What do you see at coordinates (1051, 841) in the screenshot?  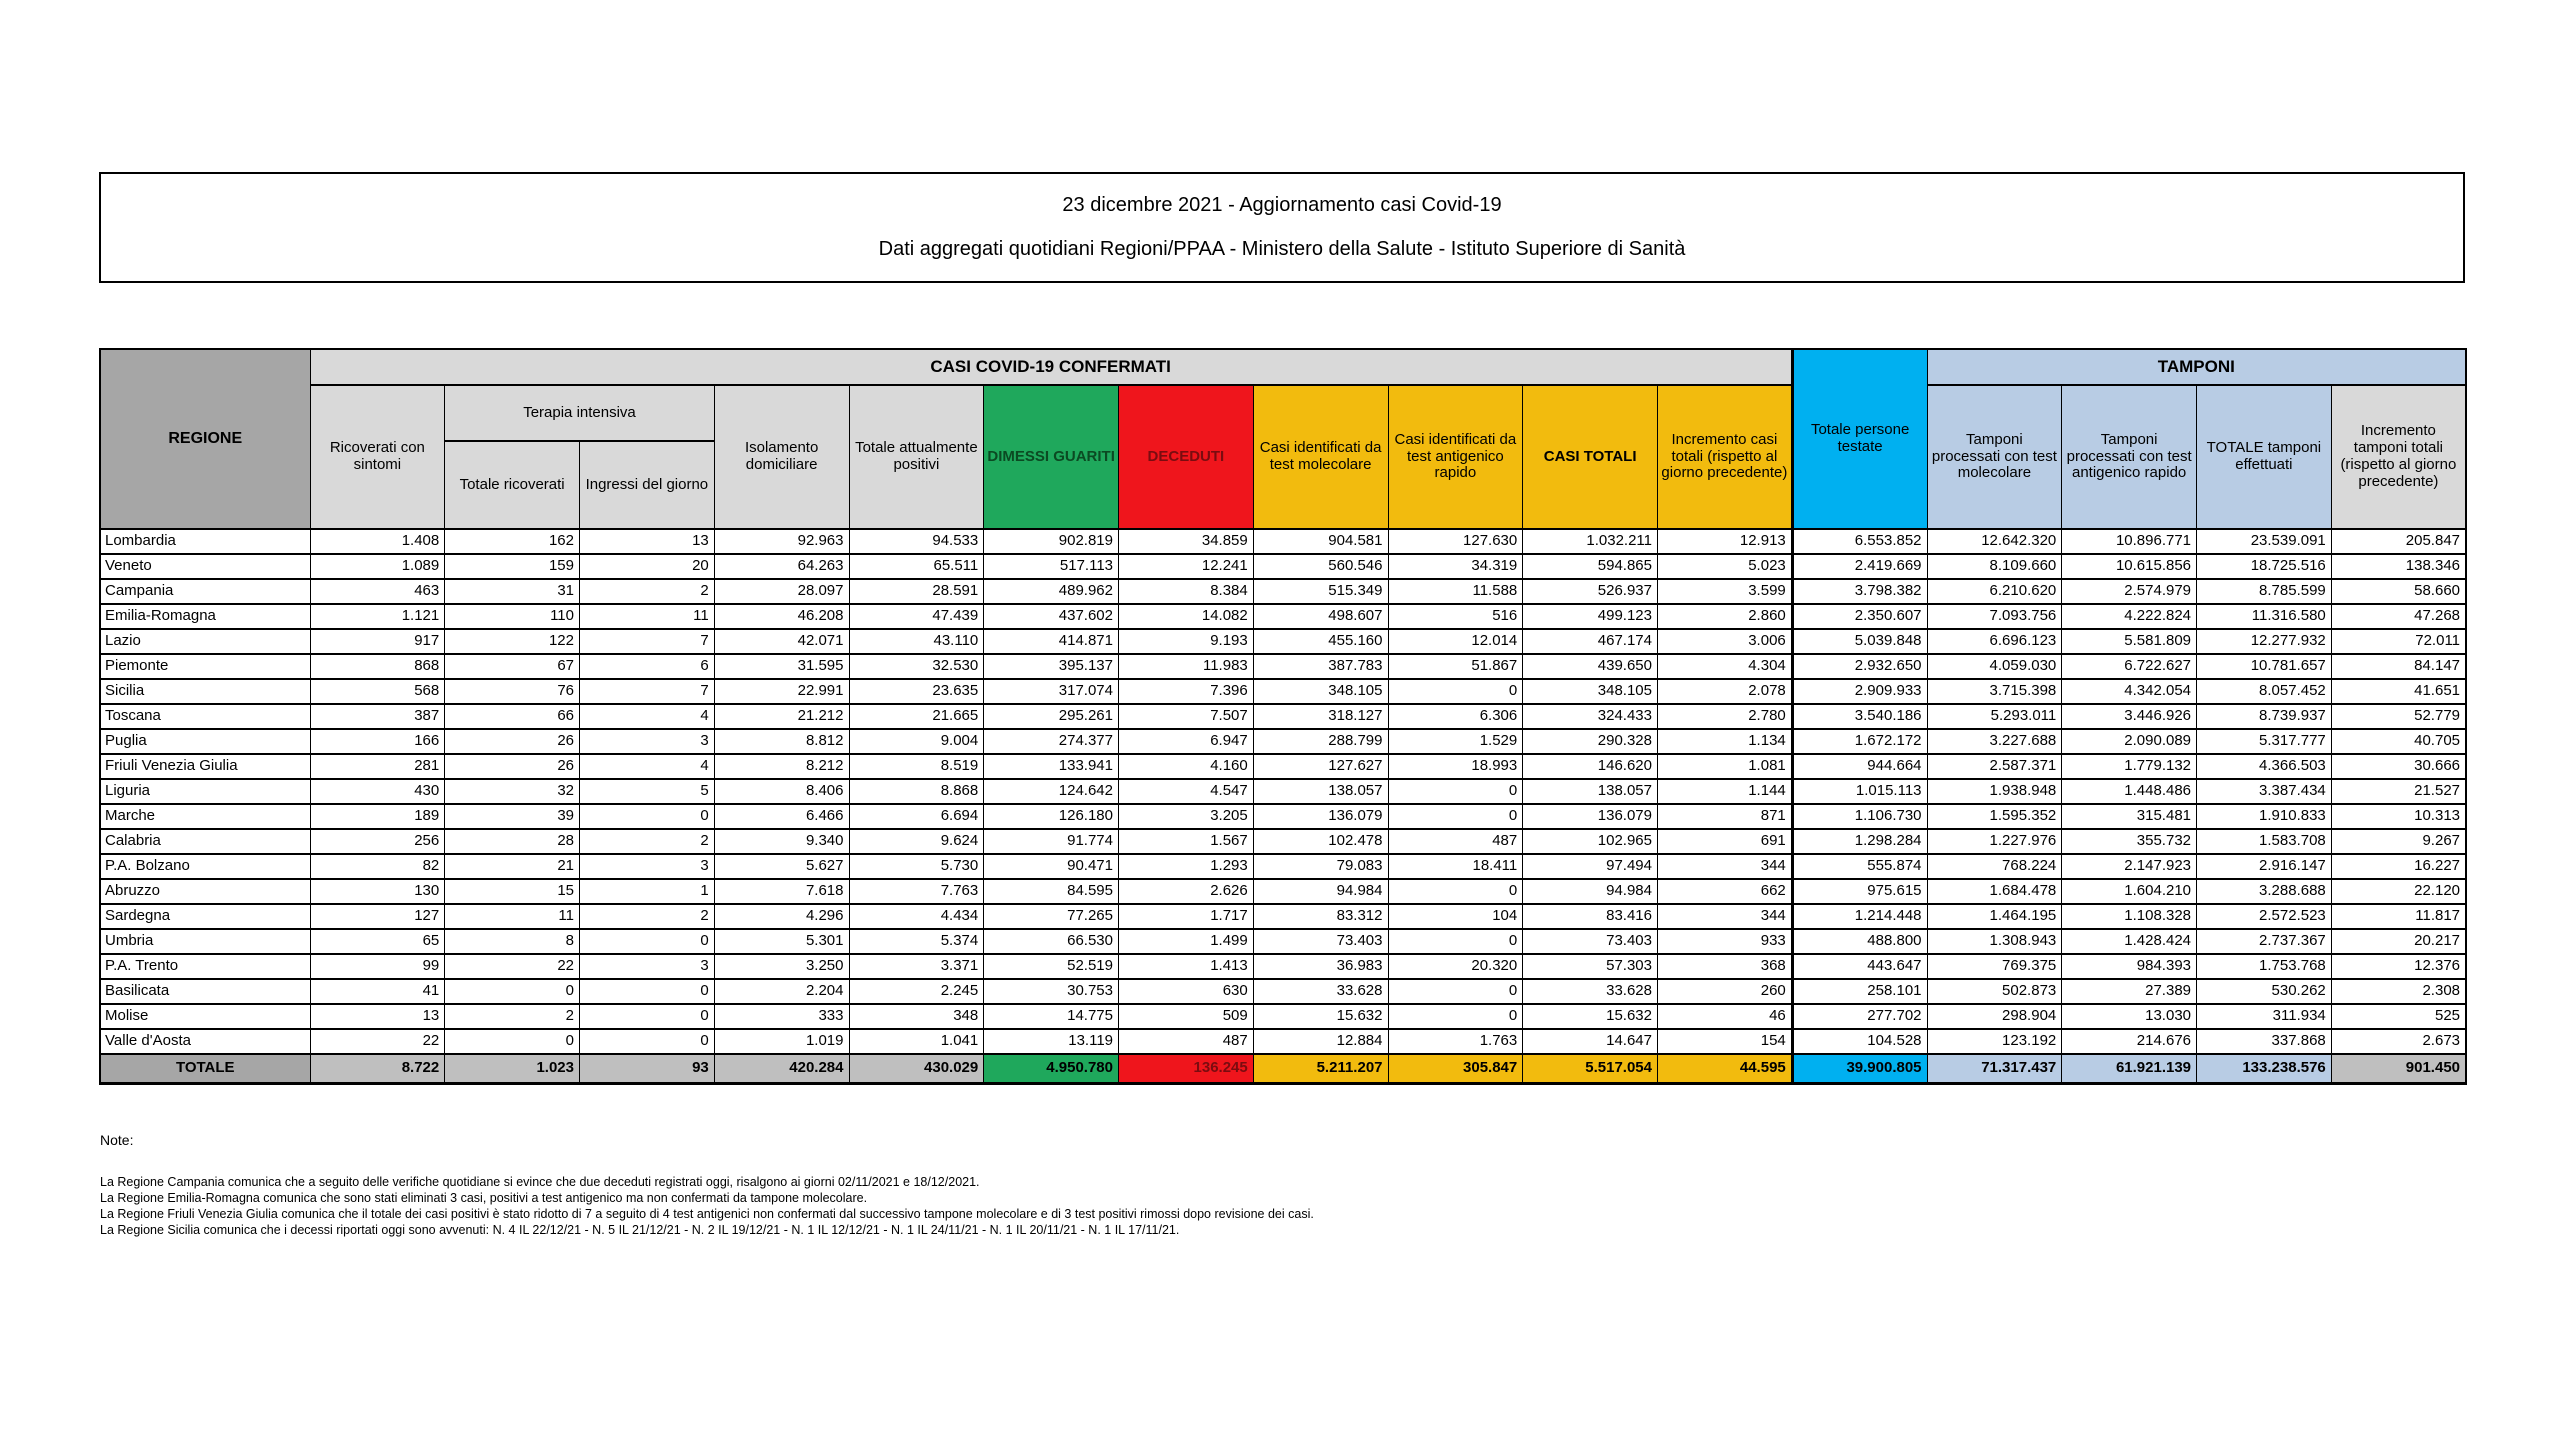 I see `value-cell: 91.774` at bounding box center [1051, 841].